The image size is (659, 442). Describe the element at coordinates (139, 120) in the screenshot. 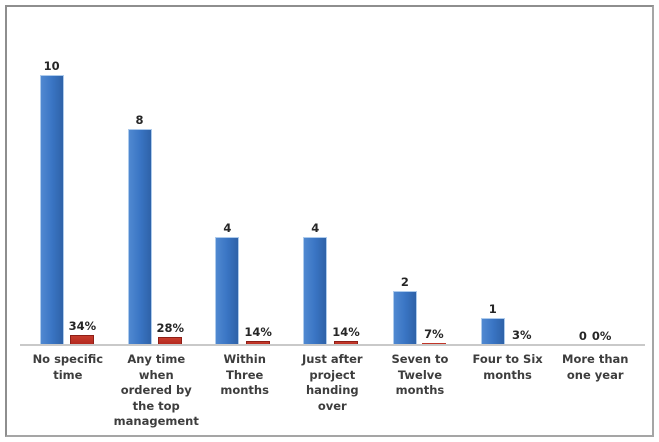

I see `value-label: 8` at that location.